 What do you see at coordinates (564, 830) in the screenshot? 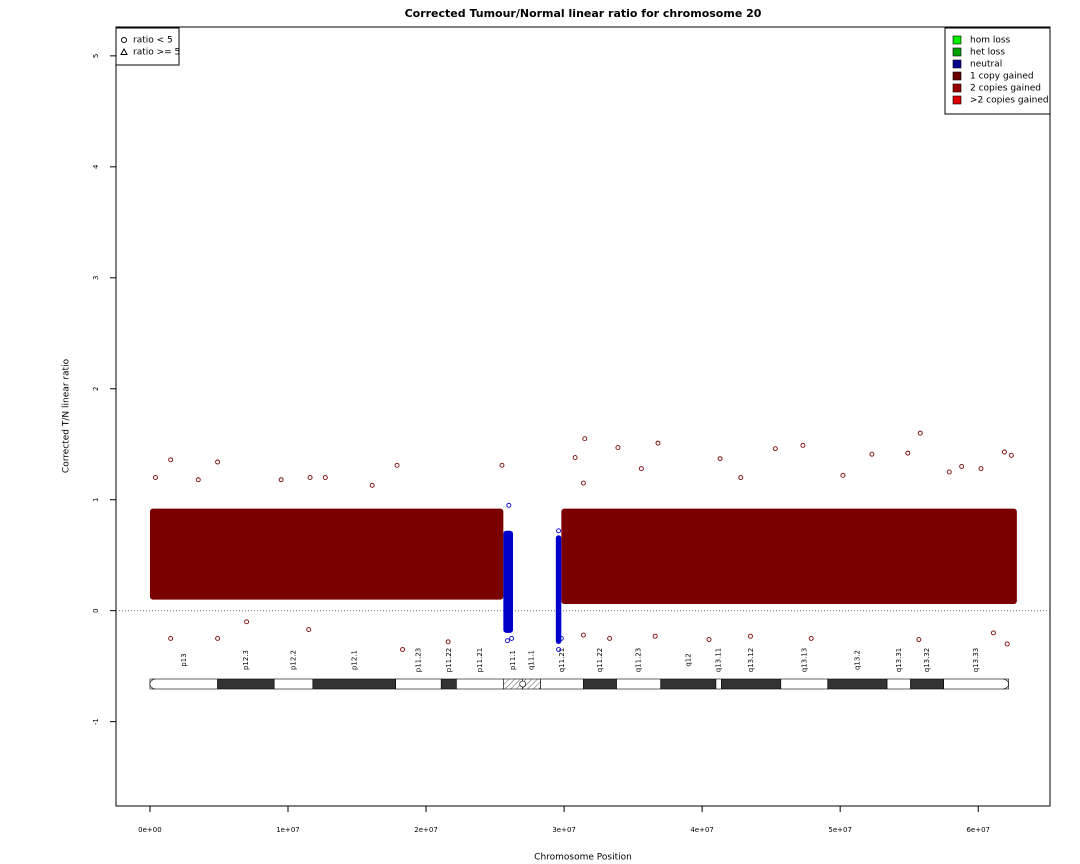
I see `x-tick-label: 3e+07` at bounding box center [564, 830].